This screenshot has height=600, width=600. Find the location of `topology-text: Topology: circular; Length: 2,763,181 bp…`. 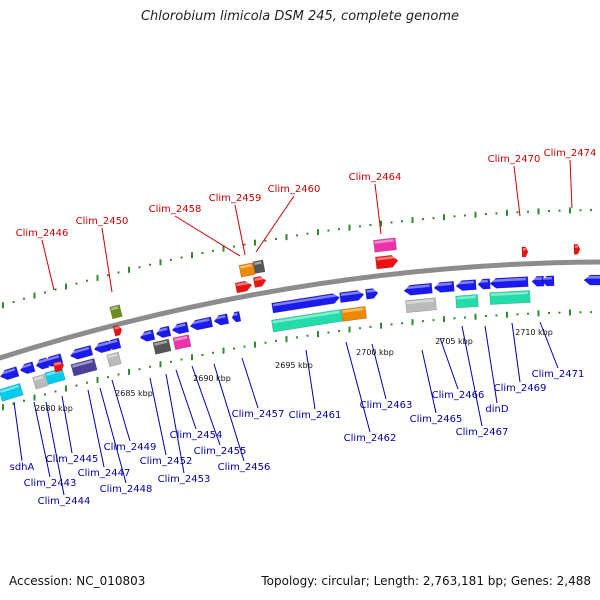

topology-text: Topology: circular; Length: 2,763,181 bp… is located at coordinates (426, 581).